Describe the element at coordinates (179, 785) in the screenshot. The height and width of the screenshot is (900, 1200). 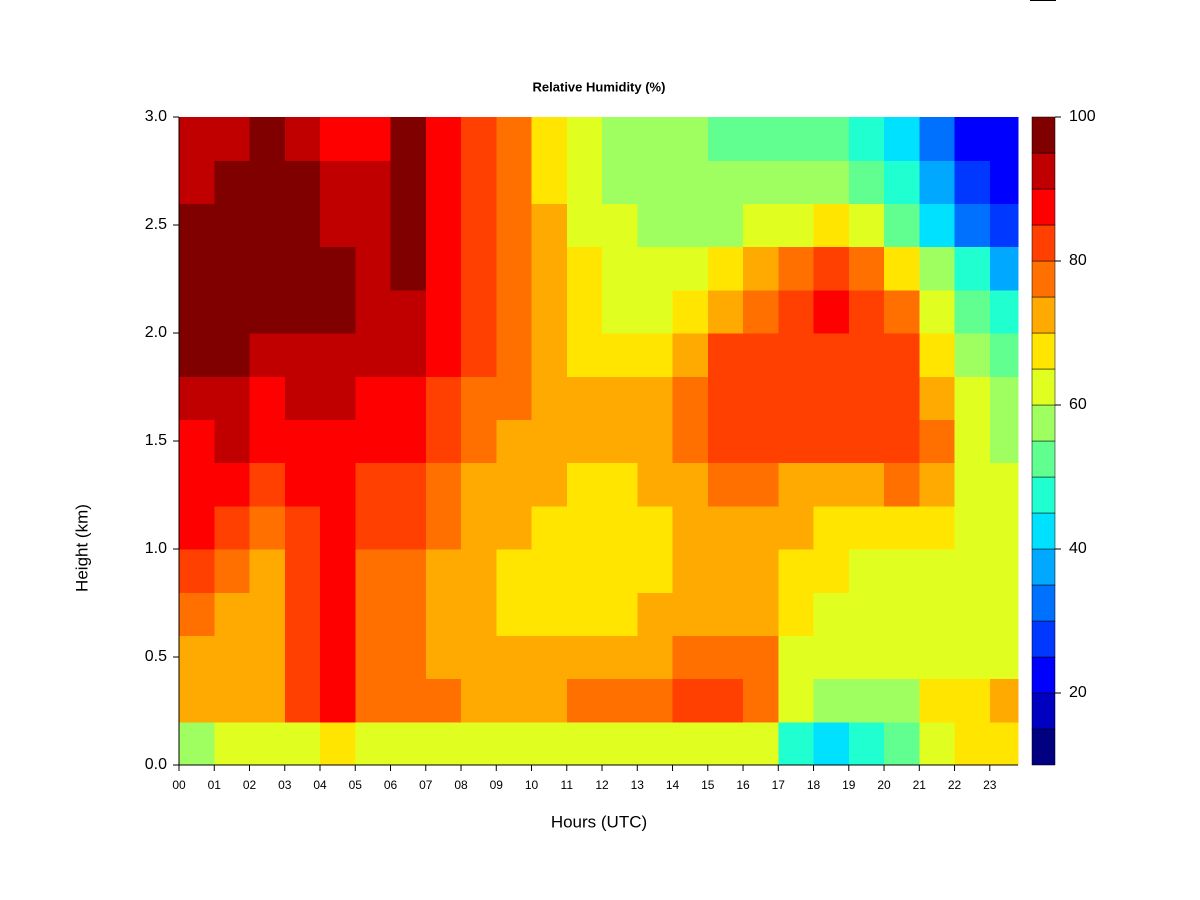
I see `x-tick-label: 00` at that location.